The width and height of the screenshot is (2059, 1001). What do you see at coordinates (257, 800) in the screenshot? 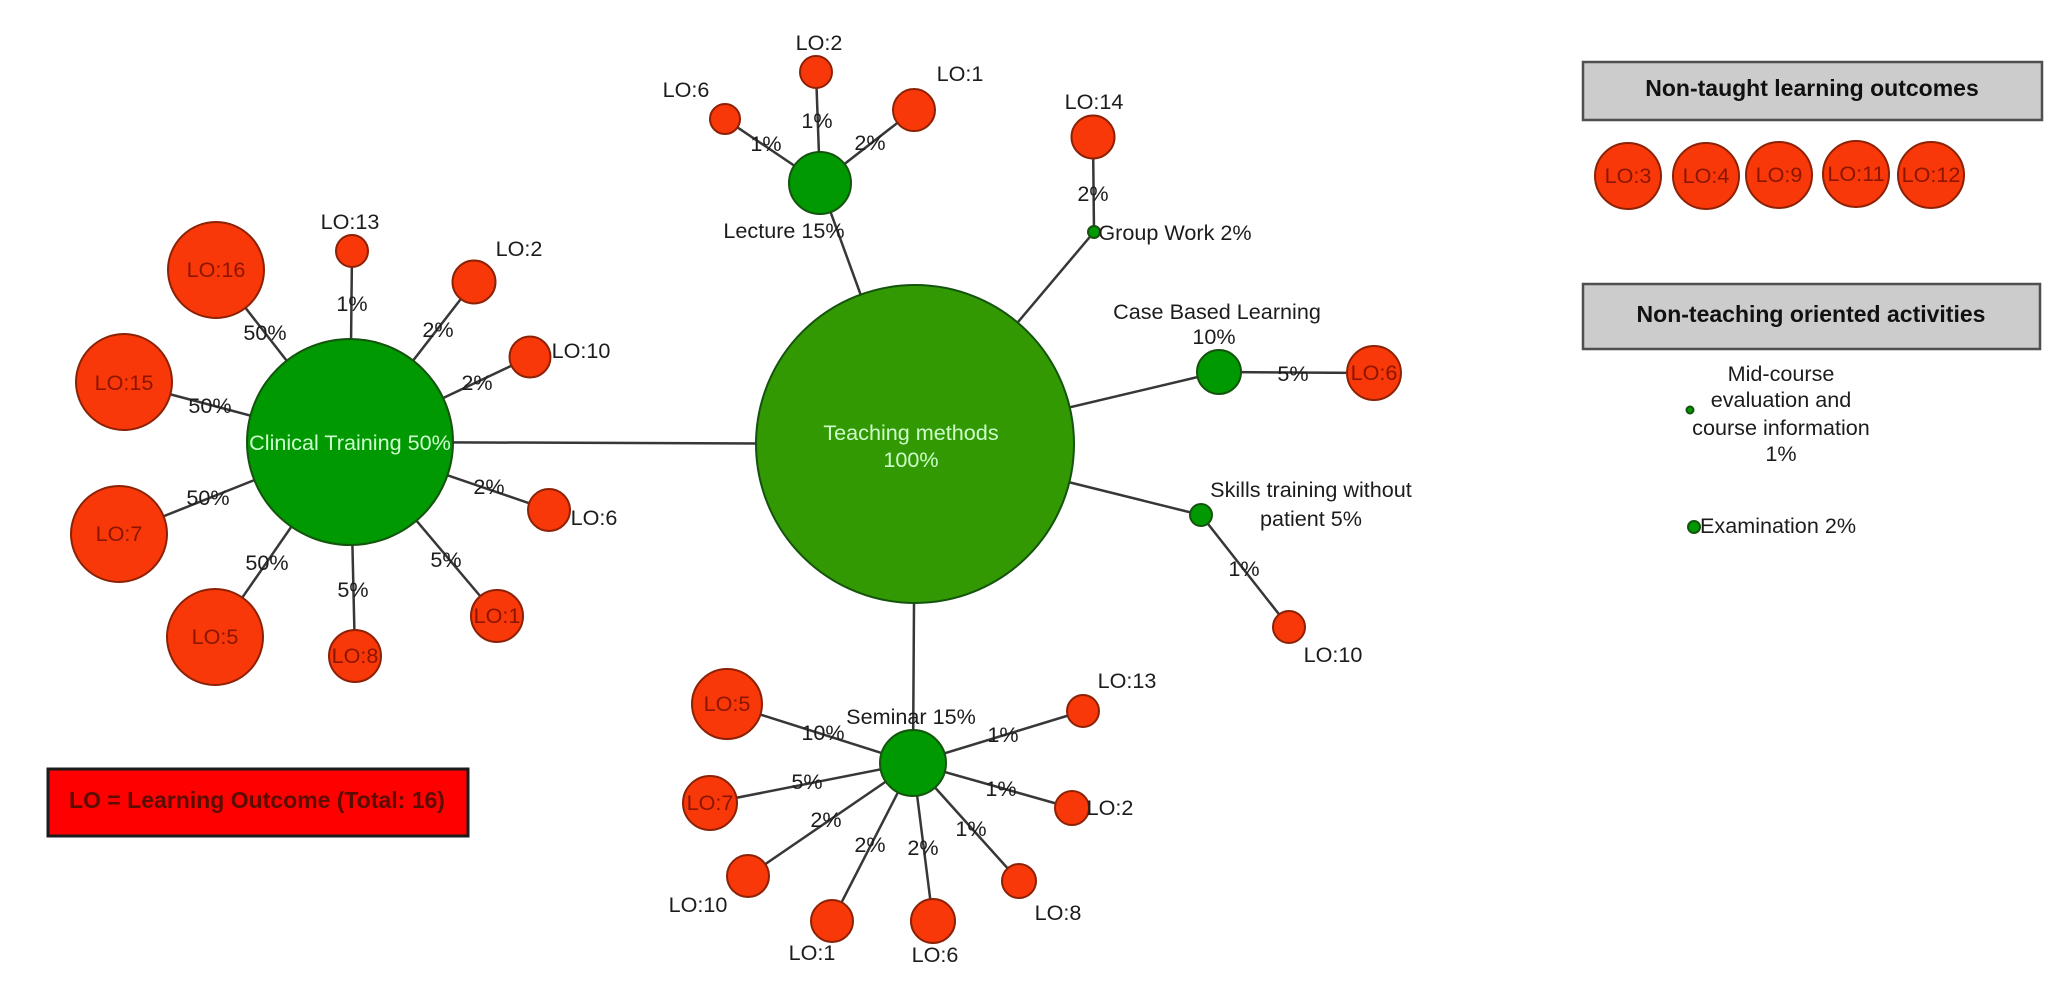
I see `svg-text:LO = Learning Outcome (Total:: LO = Learning Outcome (Total: 16)` at bounding box center [257, 800].